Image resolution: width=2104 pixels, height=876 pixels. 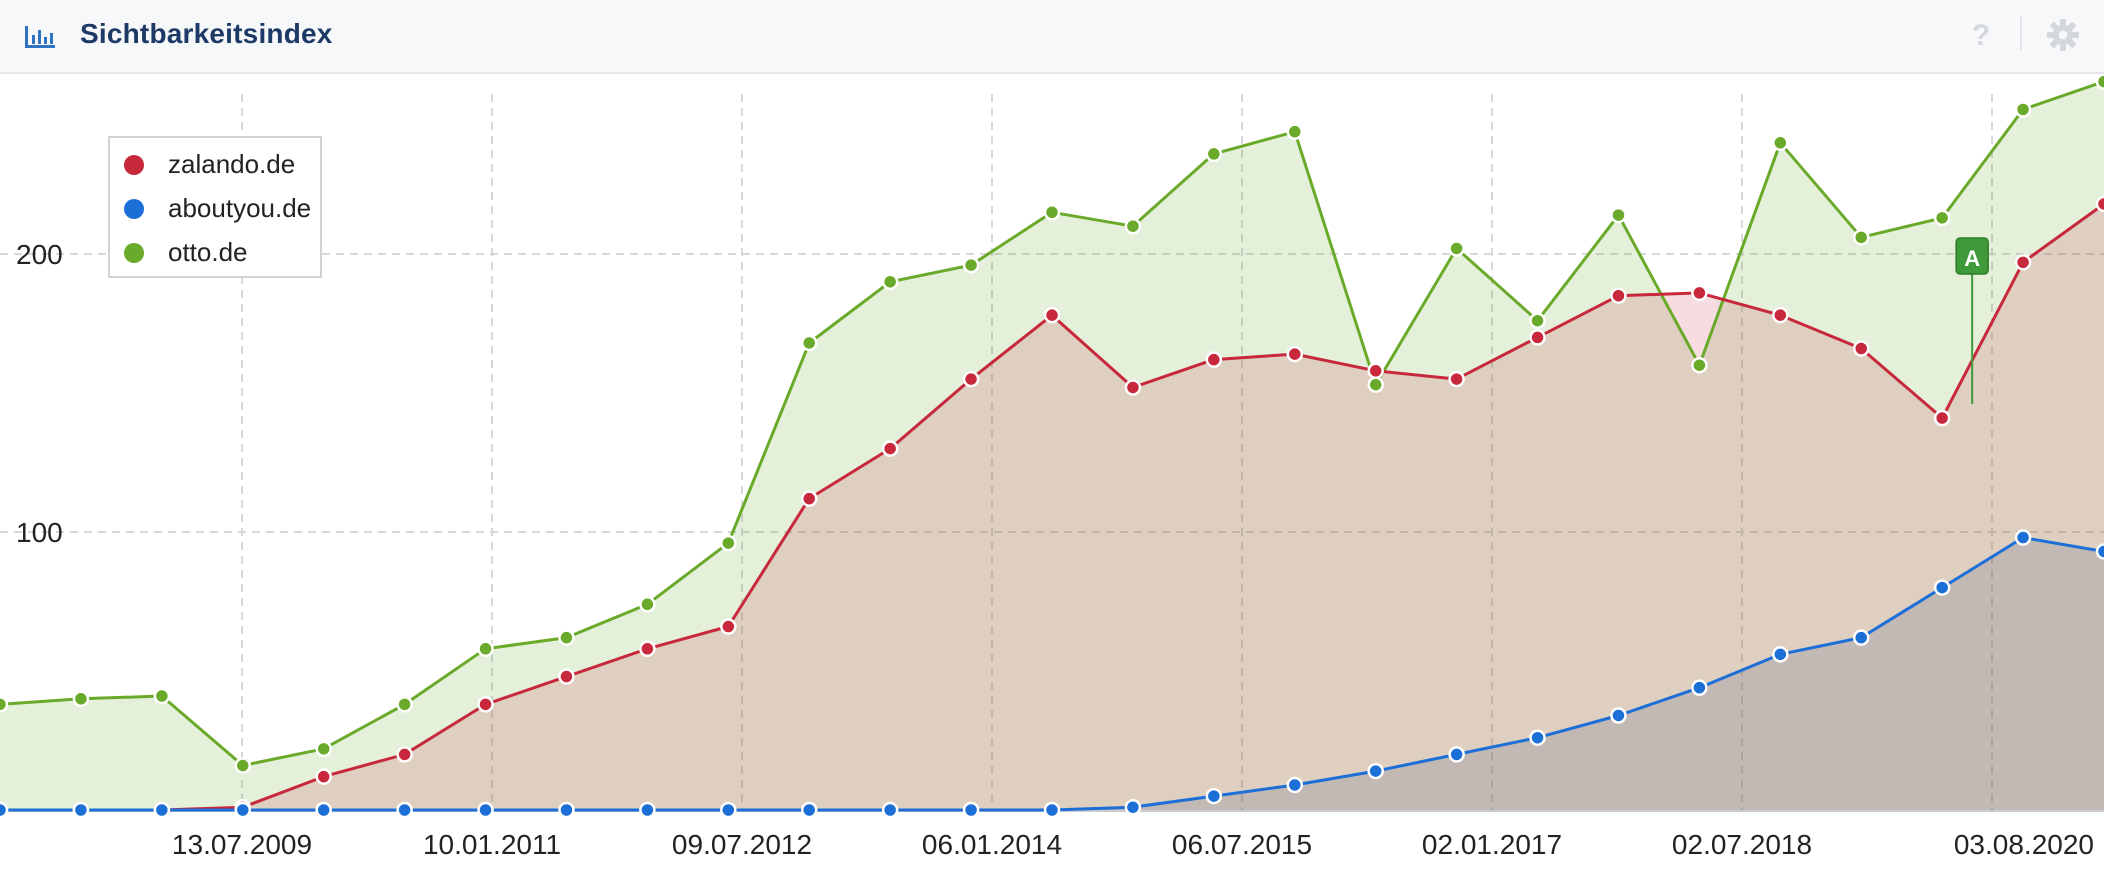 What do you see at coordinates (240, 208) in the screenshot?
I see `legend-label: aboutyou.de` at bounding box center [240, 208].